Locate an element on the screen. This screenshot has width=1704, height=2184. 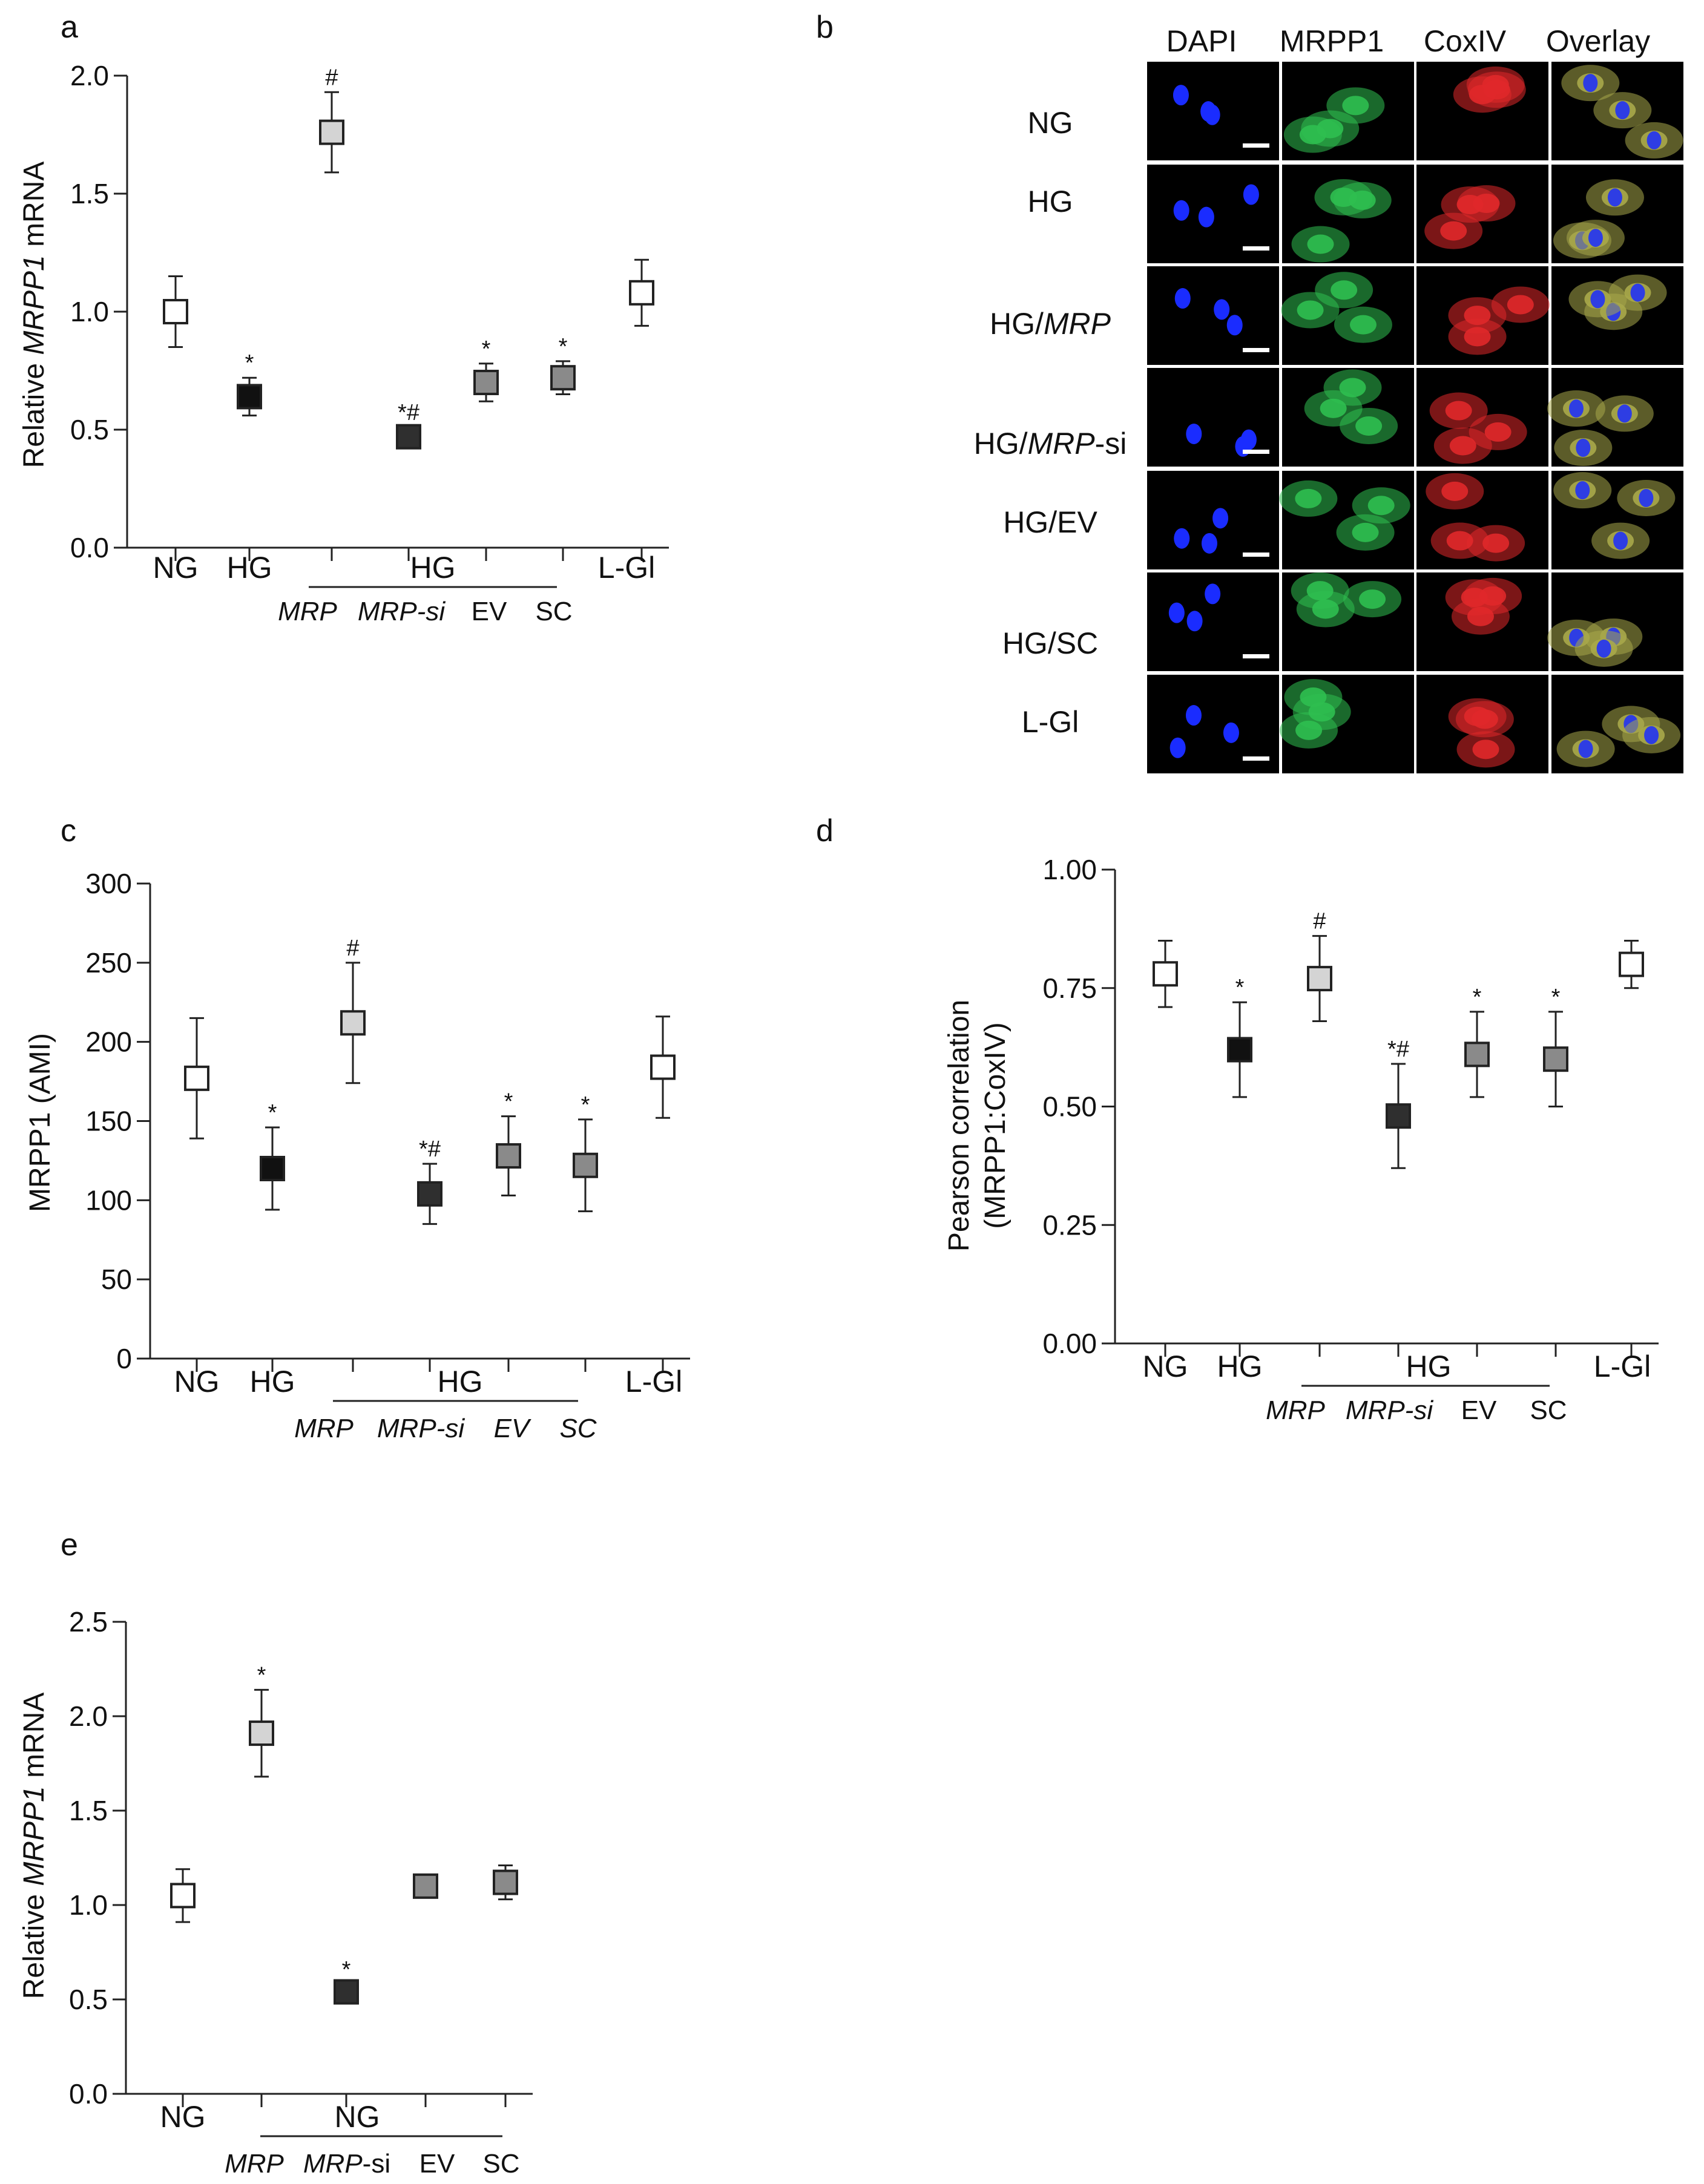
significance-label: *# is located at coordinates (430, 1149).